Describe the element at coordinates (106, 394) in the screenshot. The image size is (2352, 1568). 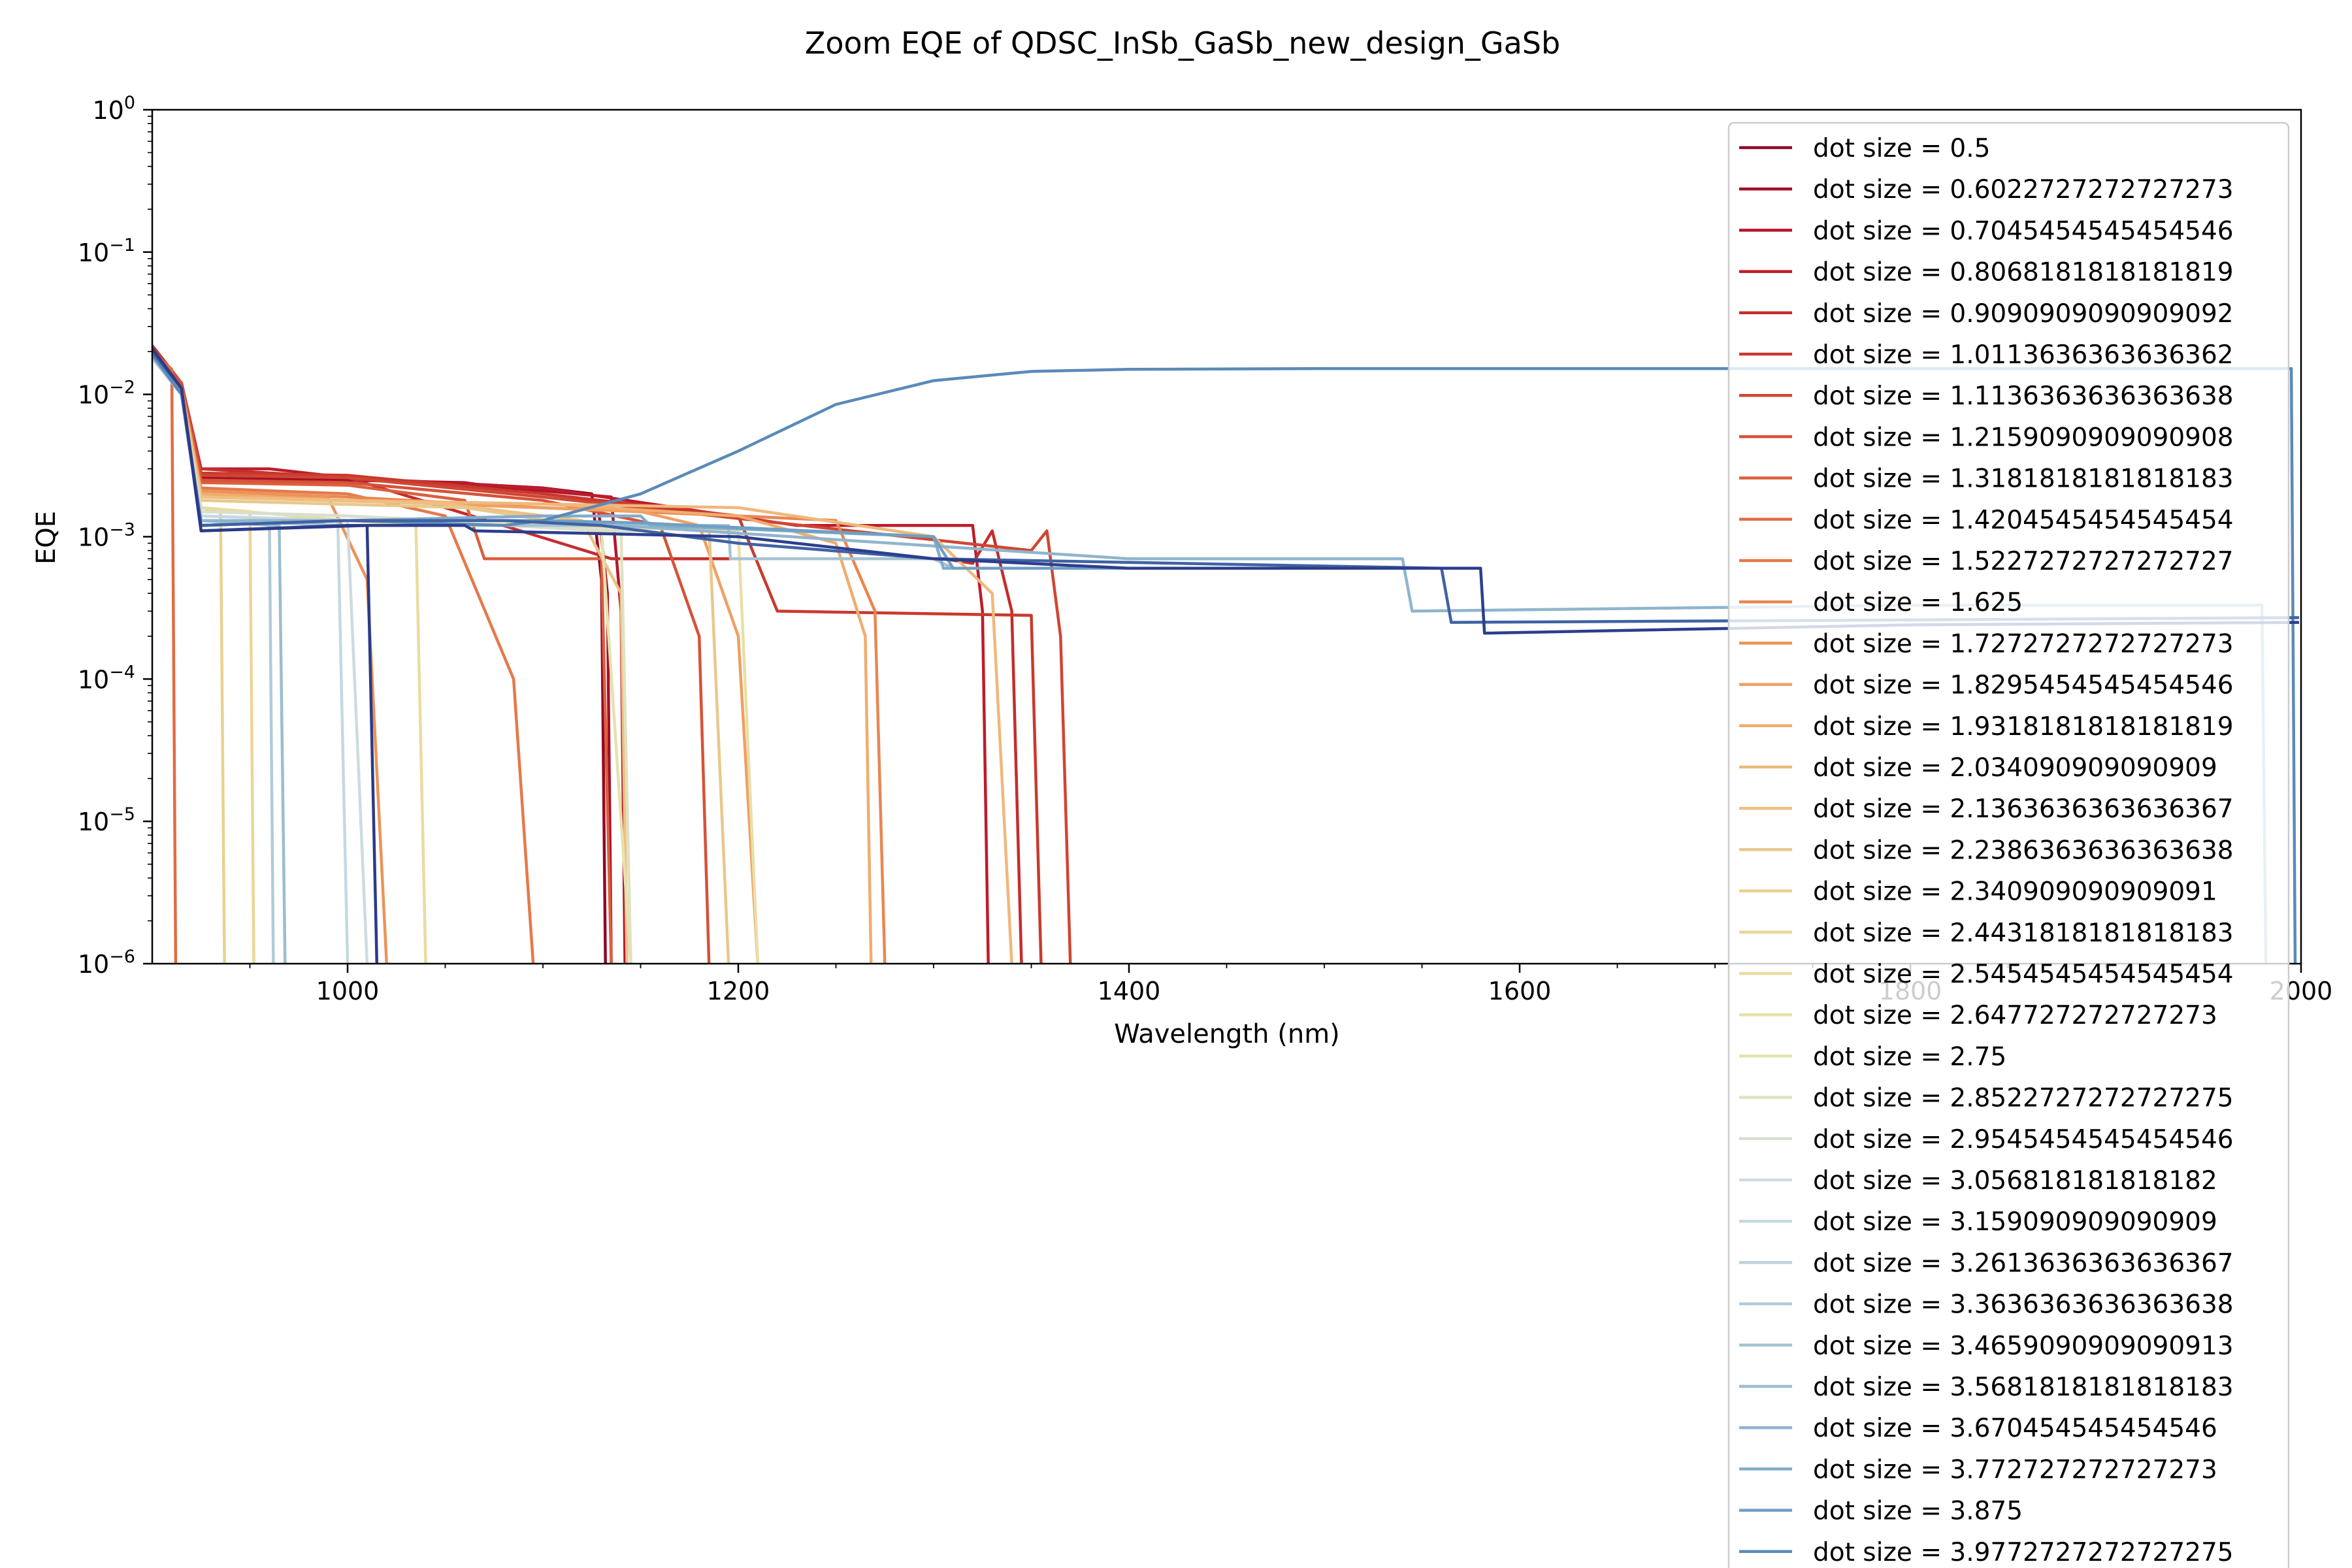
I see `y-tick-label: 10⁻²` at that location.